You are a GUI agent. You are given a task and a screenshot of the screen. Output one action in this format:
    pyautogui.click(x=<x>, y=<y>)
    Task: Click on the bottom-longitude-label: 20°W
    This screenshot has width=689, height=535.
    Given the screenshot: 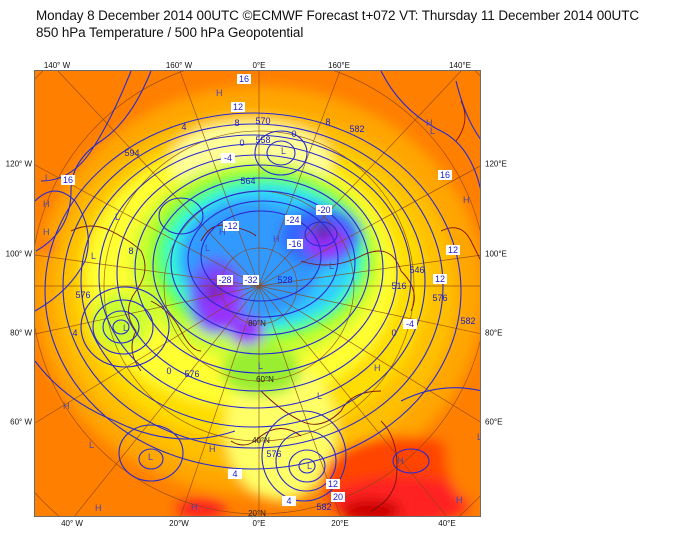 What is the action you would take?
    pyautogui.click(x=179, y=523)
    